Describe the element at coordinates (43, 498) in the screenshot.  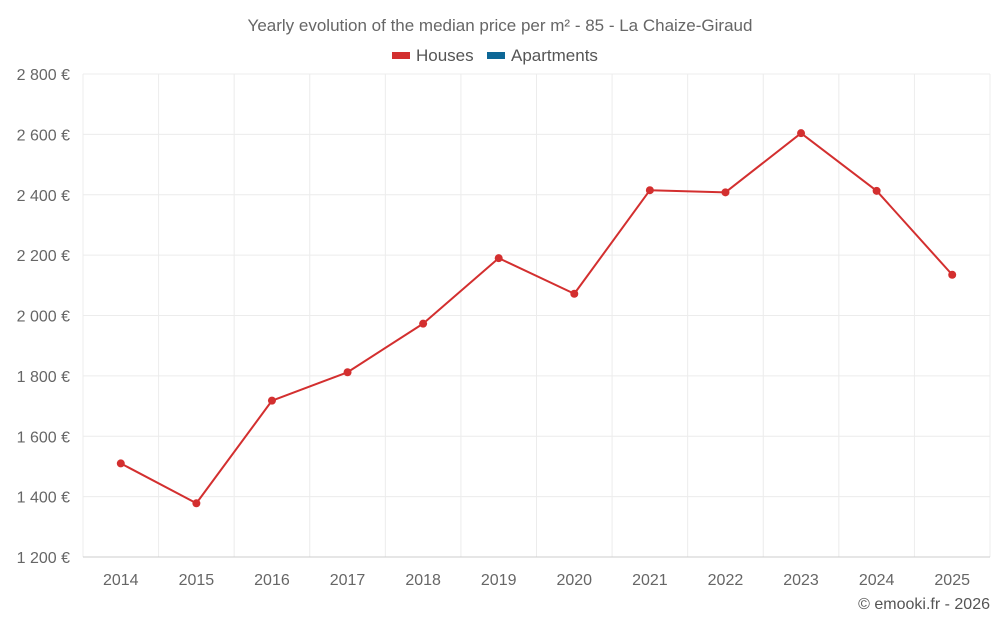
I see `y-tick-label: 1 400 €` at that location.